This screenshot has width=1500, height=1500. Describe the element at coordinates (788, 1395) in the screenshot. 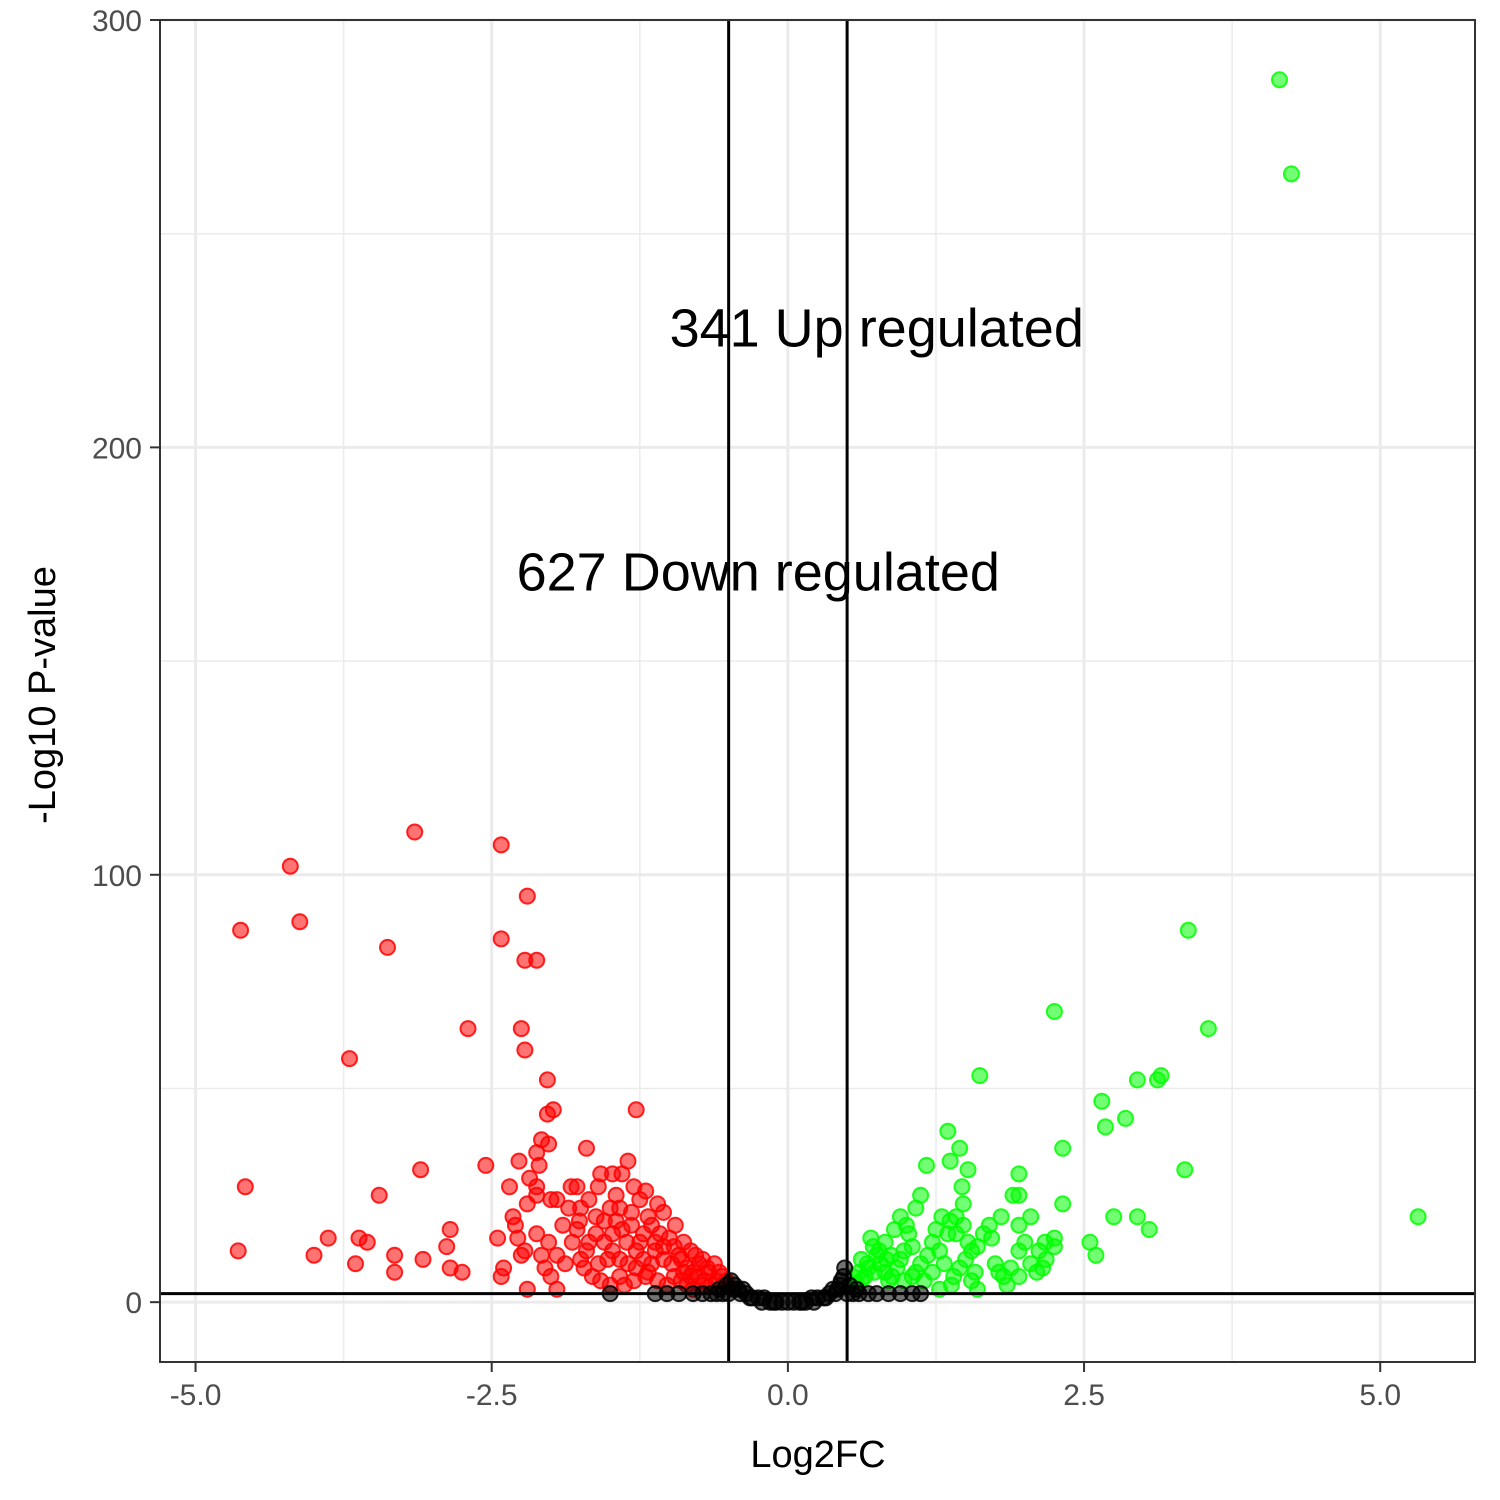

I see `x-tick-label: 0.0` at that location.